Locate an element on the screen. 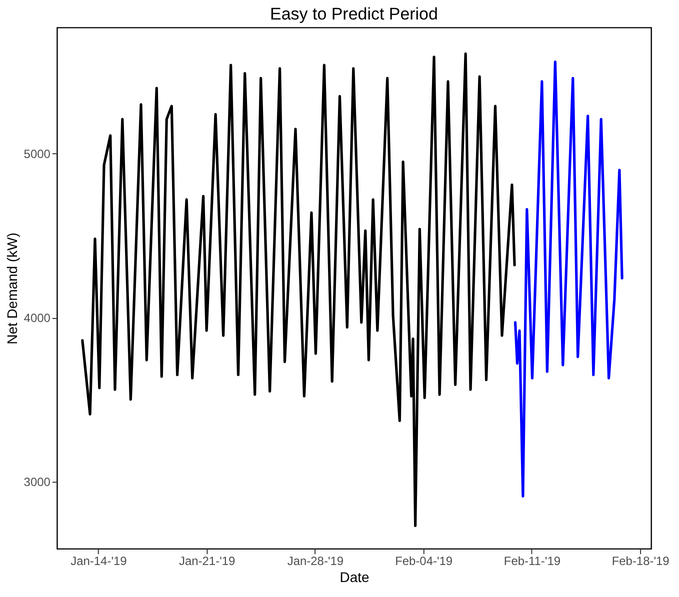 This screenshot has width=679, height=597. x-tick-label: Jan-14-'19 is located at coordinates (99, 561).